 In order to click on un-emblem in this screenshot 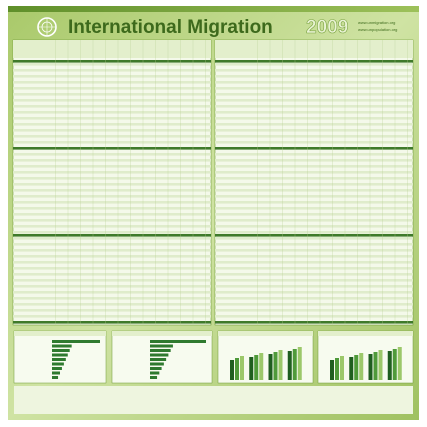, I will do `click(47, 27)`.